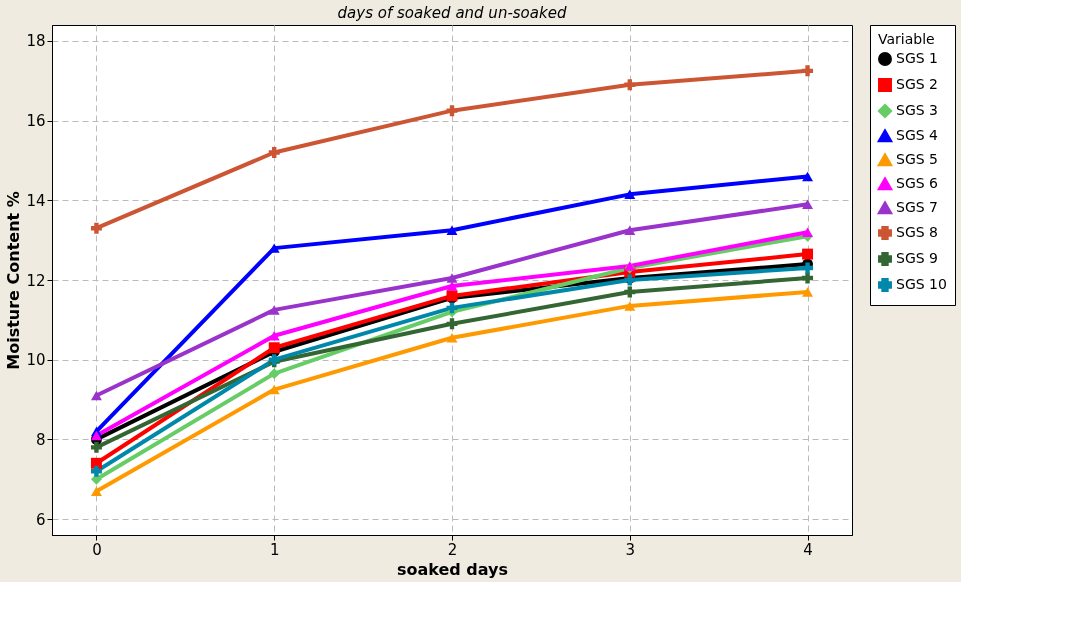  Describe the element at coordinates (917, 207) in the screenshot. I see `legend-label: SGS 7` at that location.